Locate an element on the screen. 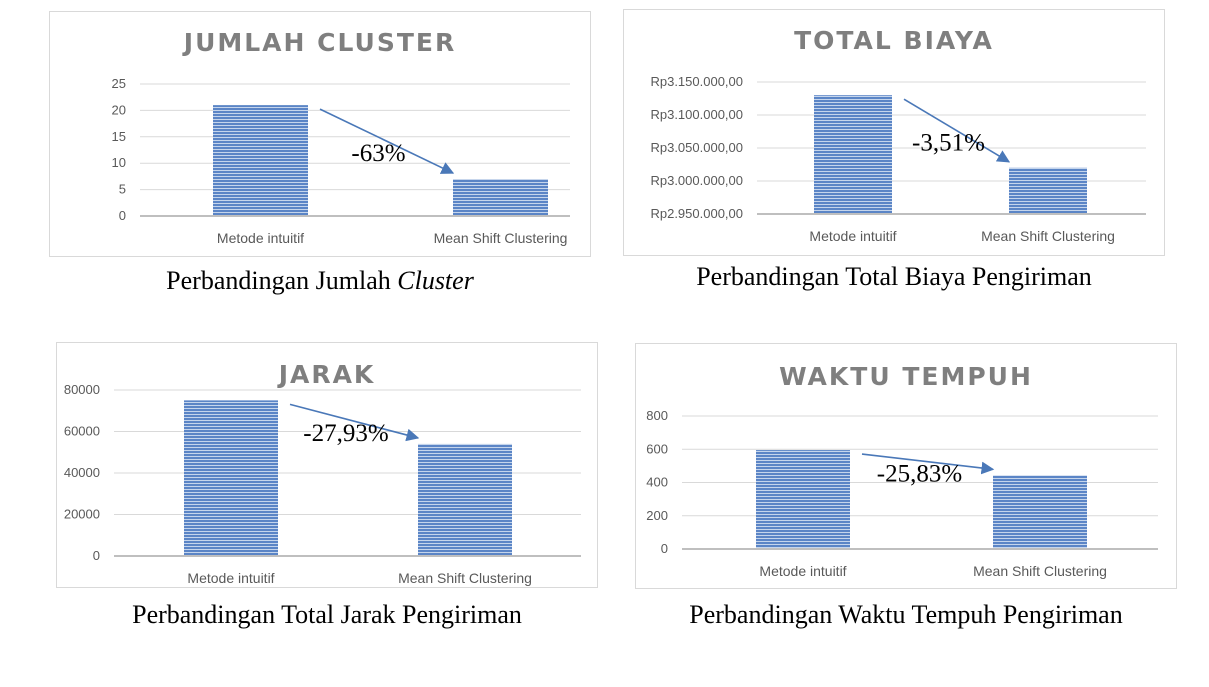 Image resolution: width=1209 pixels, height=687 pixels. chart-caption: Perbandingan Jumlah Cluster is located at coordinates (320, 280).